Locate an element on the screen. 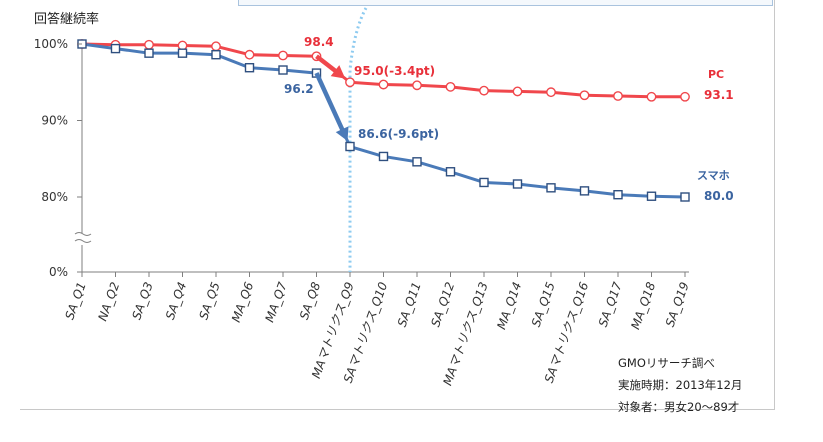  x-tick-label: MA_Q14 is located at coordinates (509, 305).